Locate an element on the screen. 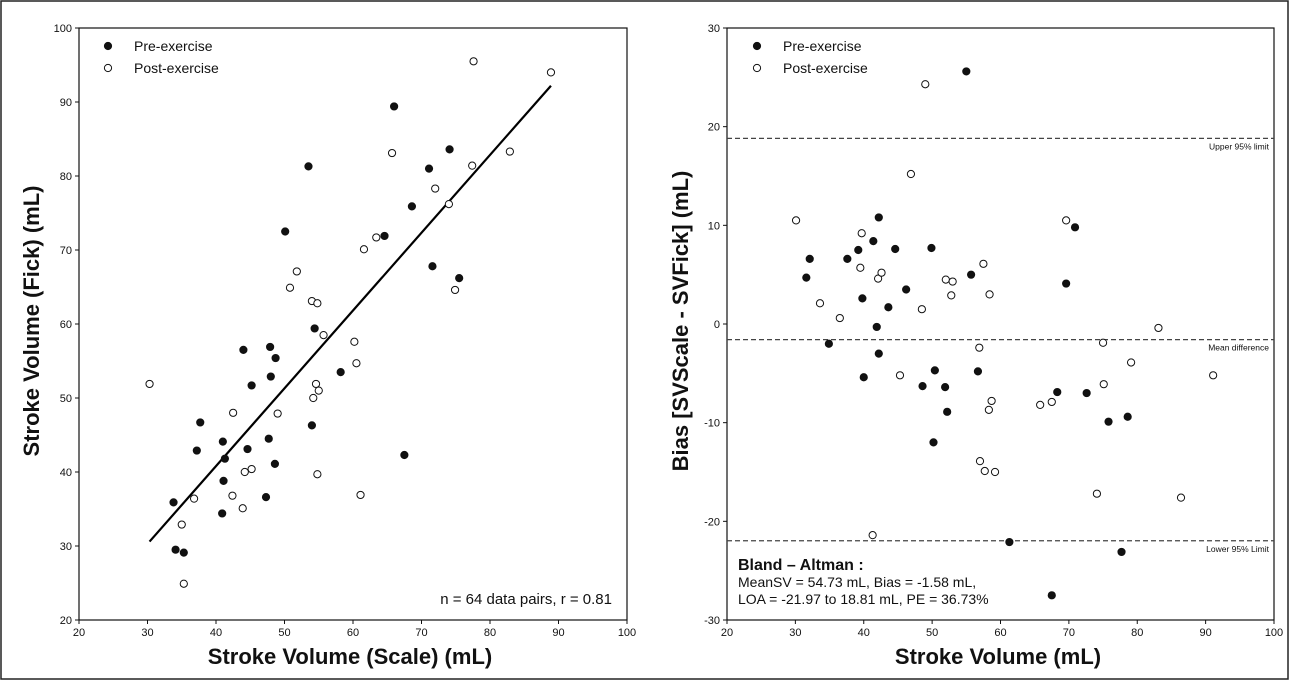 Image resolution: width=1290 pixels, height=681 pixels. x-axis-label: Stroke Volume (mL) is located at coordinates (998, 656).